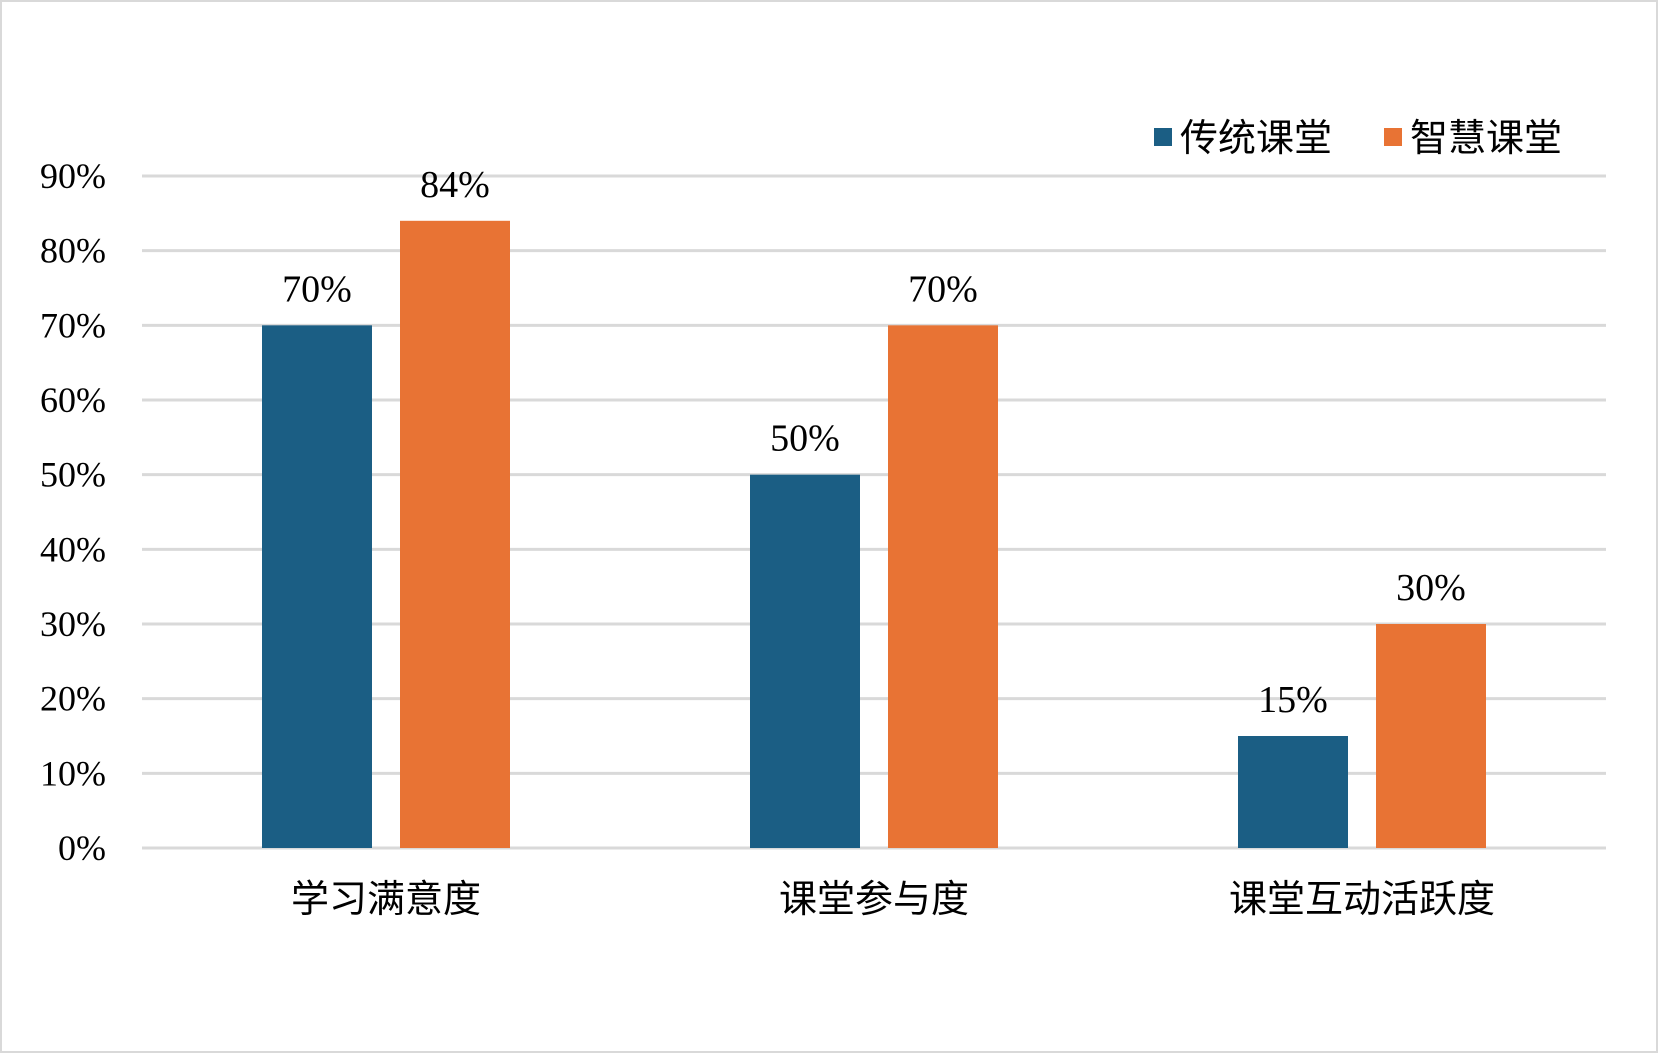 The height and width of the screenshot is (1053, 1658). I want to click on x-category-label: 课堂参与度, so click(874, 899).